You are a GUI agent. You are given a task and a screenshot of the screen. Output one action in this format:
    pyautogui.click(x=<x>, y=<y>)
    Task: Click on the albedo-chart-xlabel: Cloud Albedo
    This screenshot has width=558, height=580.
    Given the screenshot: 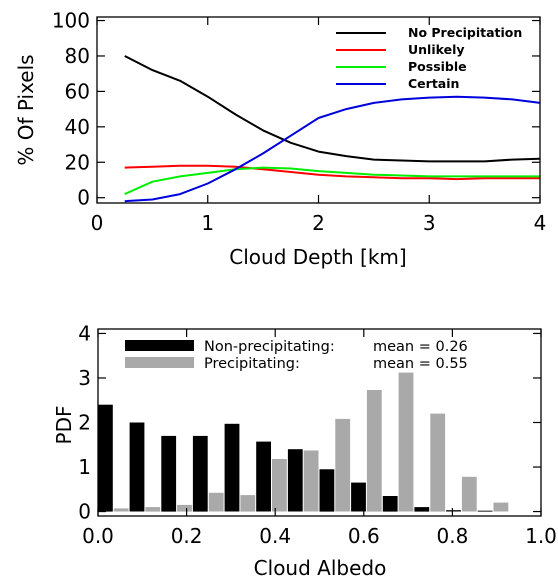 What is the action you would take?
    pyautogui.click(x=320, y=568)
    